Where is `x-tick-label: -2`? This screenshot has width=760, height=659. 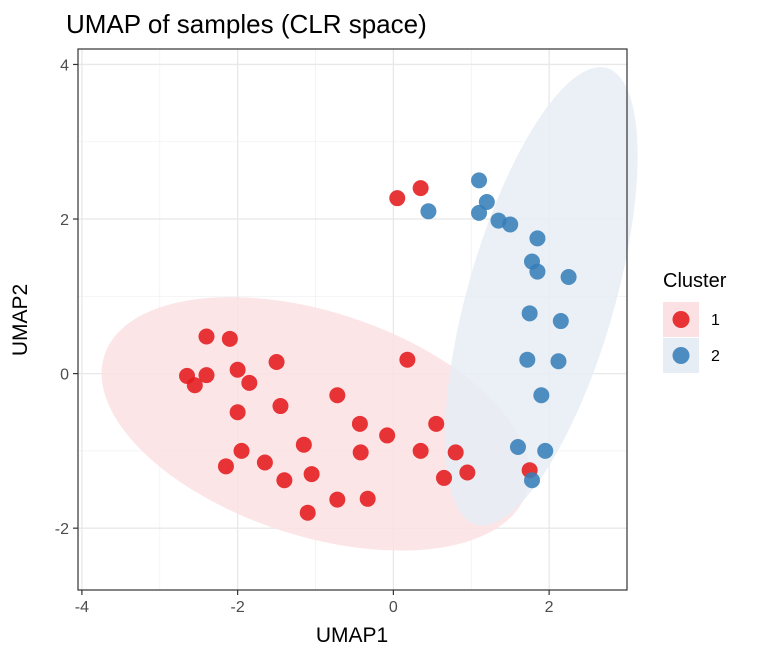
x-tick-label: -2 is located at coordinates (238, 607).